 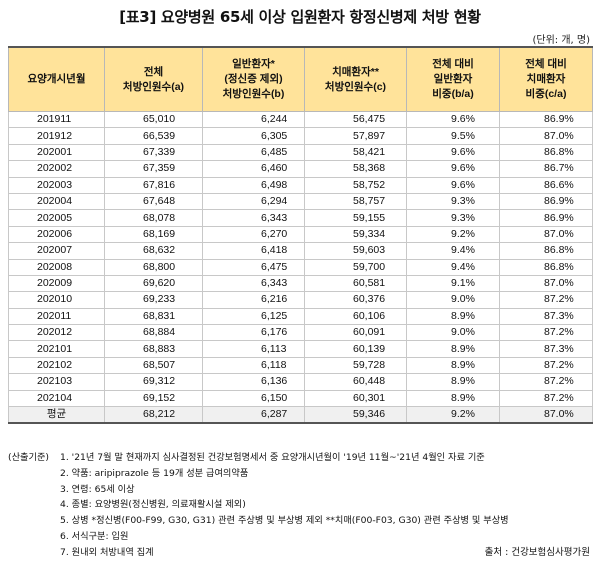 What do you see at coordinates (453, 152) in the screenshot?
I see `table-cell: 9.6%` at bounding box center [453, 152].